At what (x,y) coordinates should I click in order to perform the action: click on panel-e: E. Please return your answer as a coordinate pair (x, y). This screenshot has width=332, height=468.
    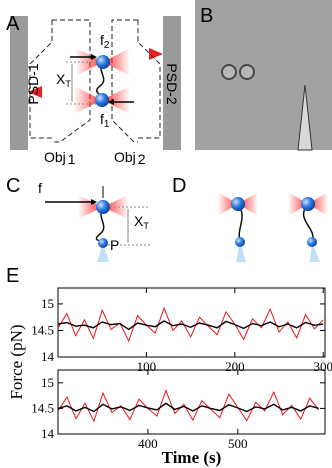
    Looking at the image, I should click on (12, 276).